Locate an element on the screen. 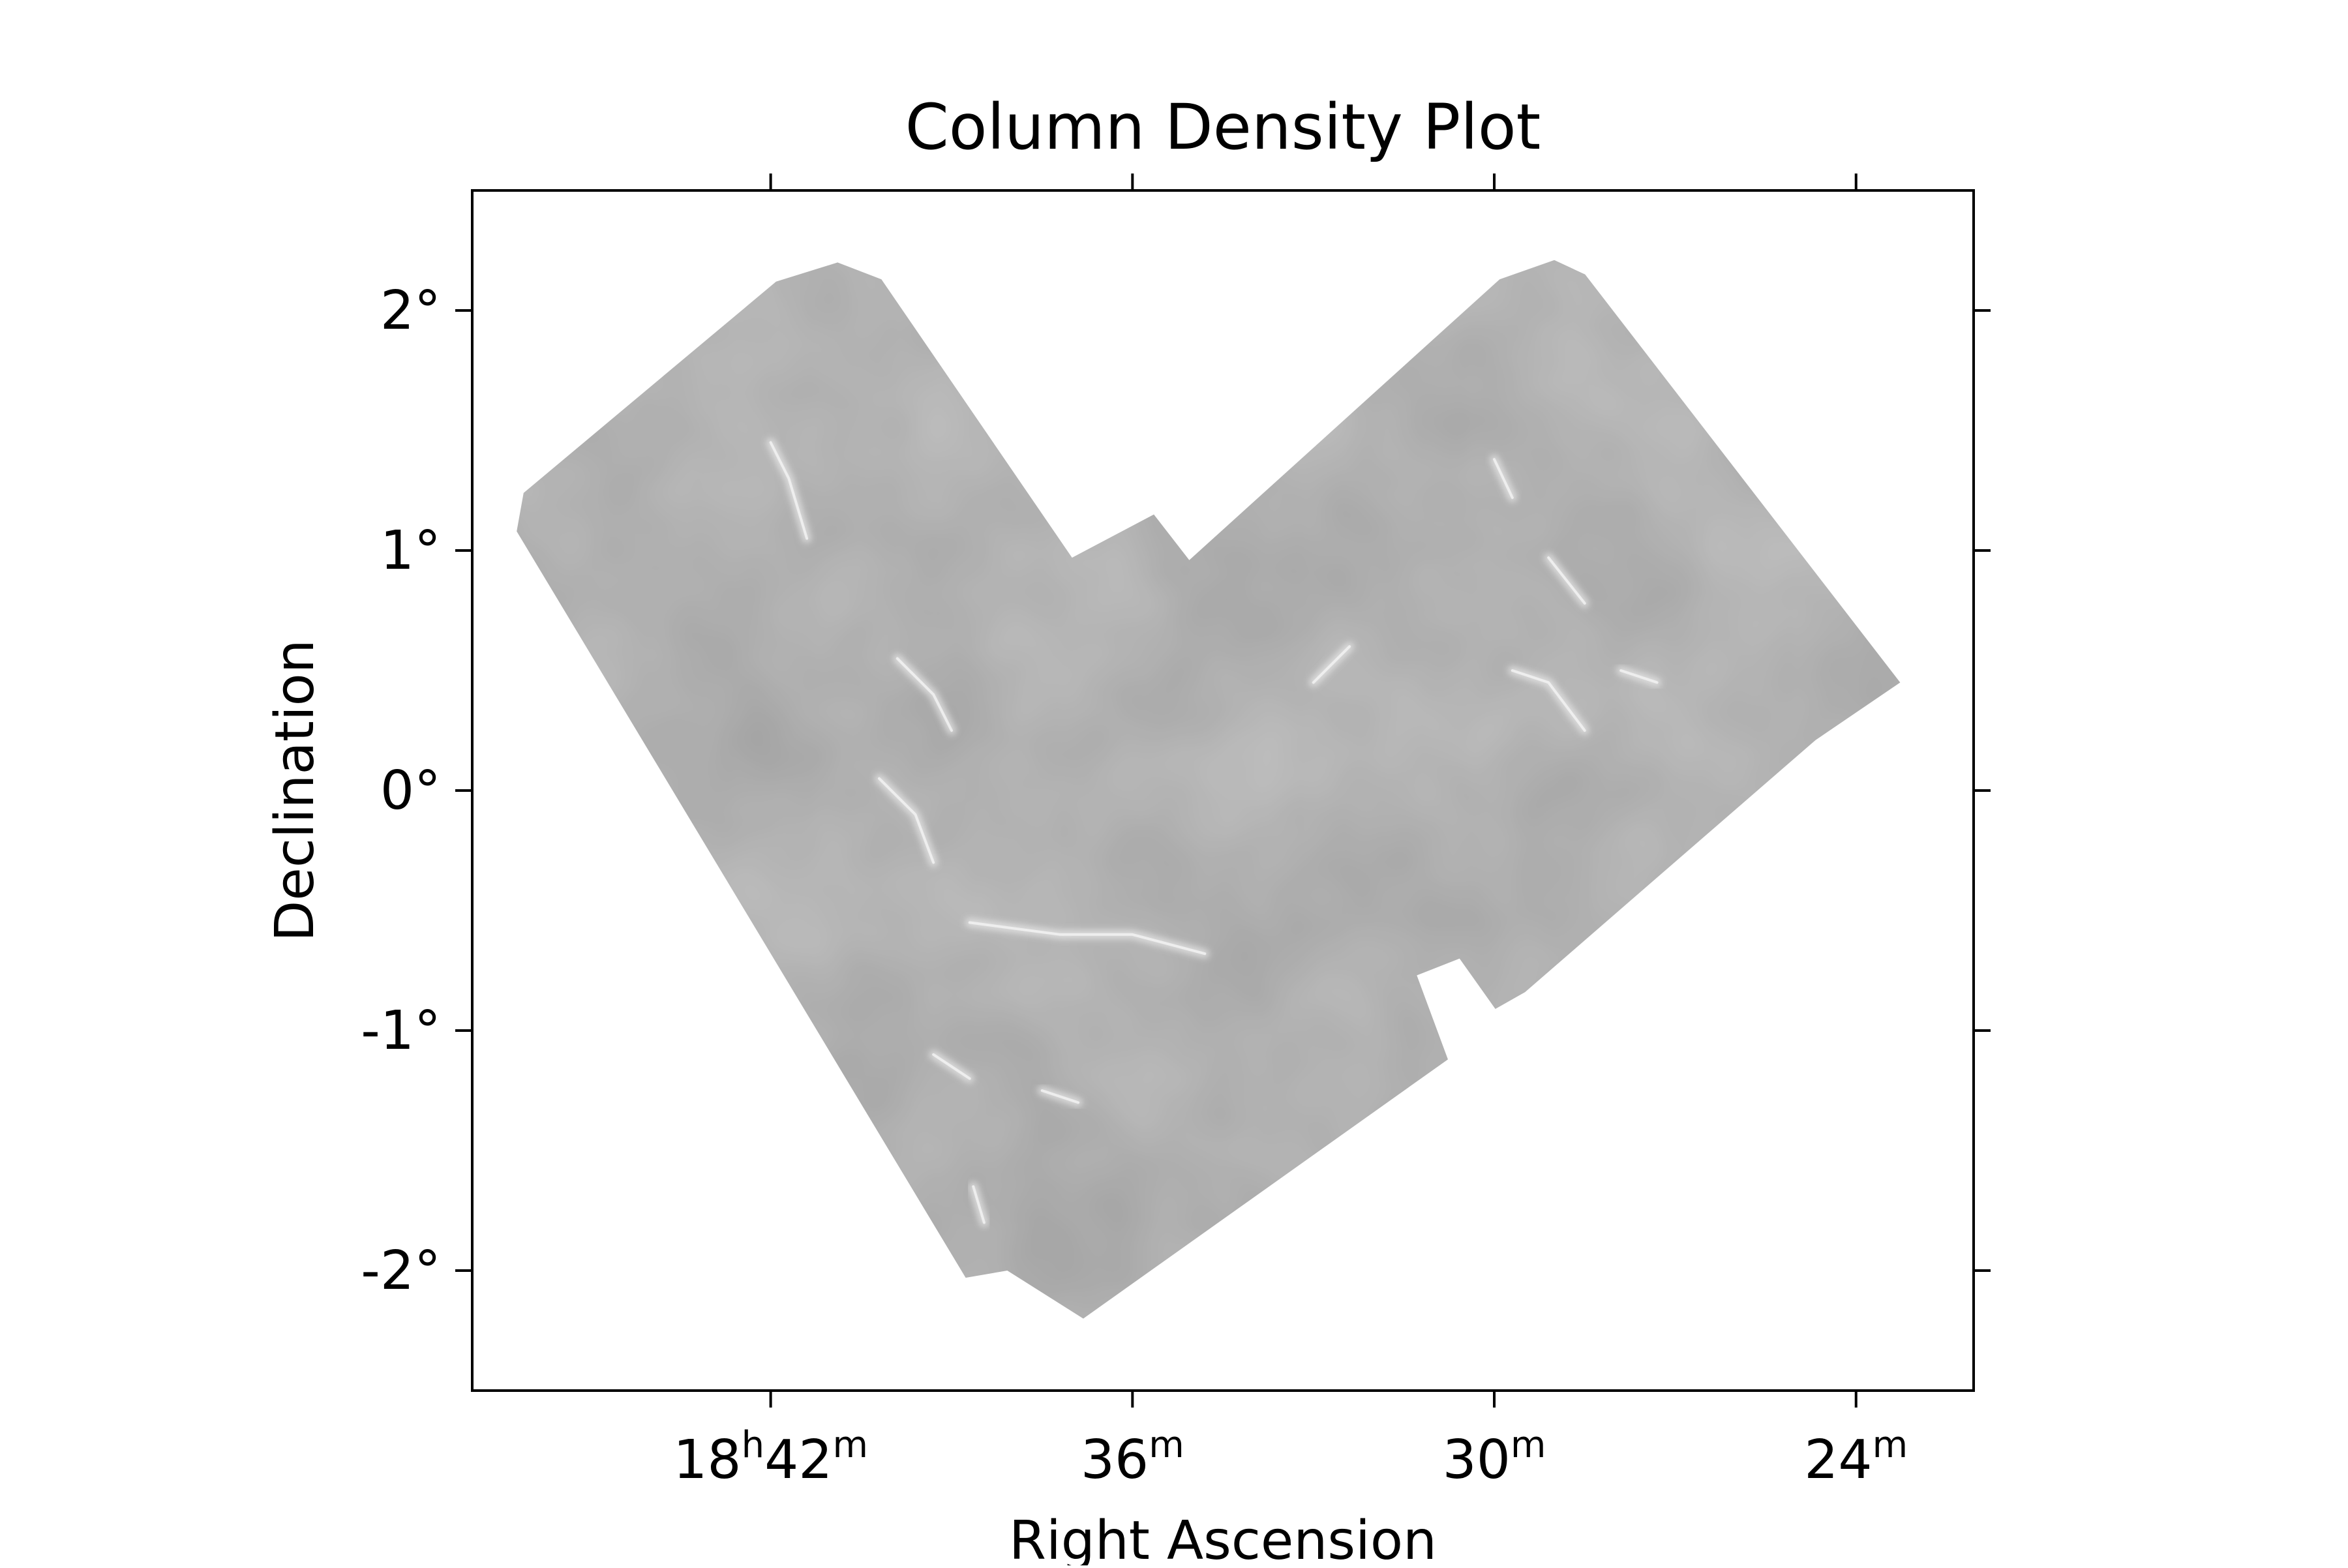 Image resolution: width=2348 pixels, height=1568 pixels. chart-title: Column Density Plot is located at coordinates (1223, 127).